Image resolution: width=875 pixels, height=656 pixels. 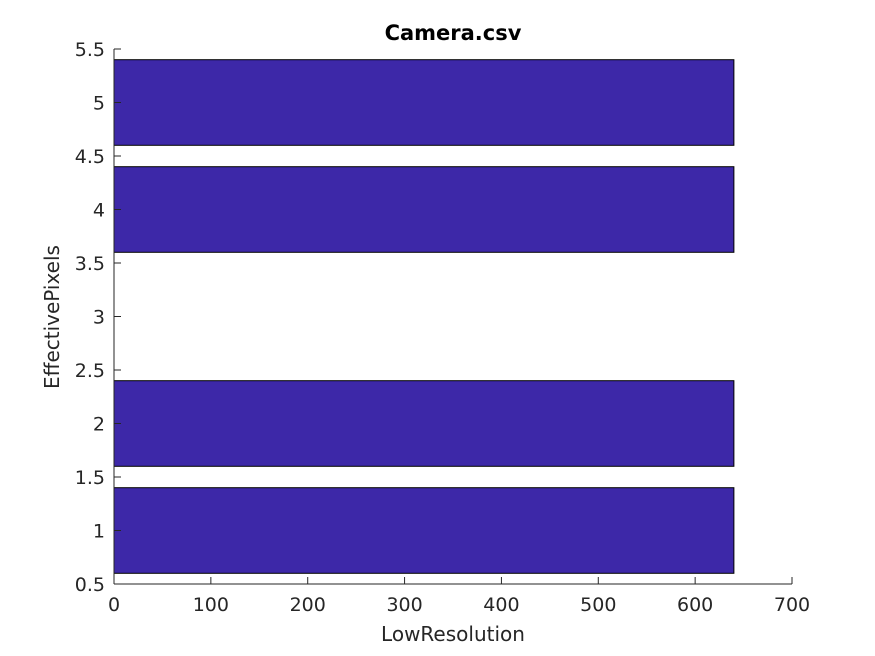 What do you see at coordinates (453, 634) in the screenshot?
I see `x-axis-label: LowResolution` at bounding box center [453, 634].